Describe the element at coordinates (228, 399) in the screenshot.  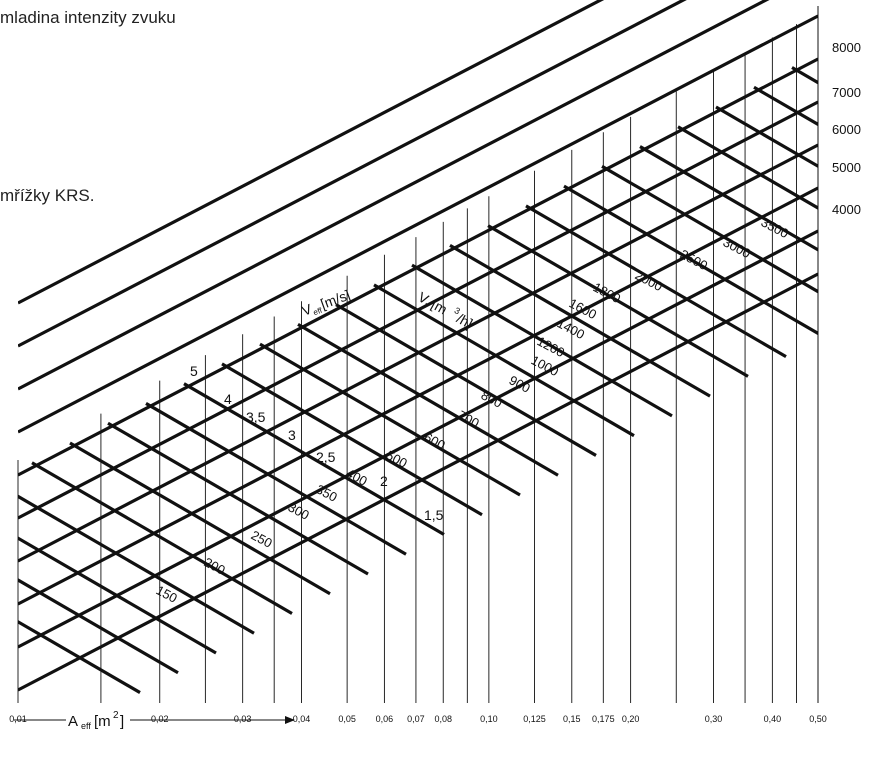
I see `velocity-value-label: 4` at that location.